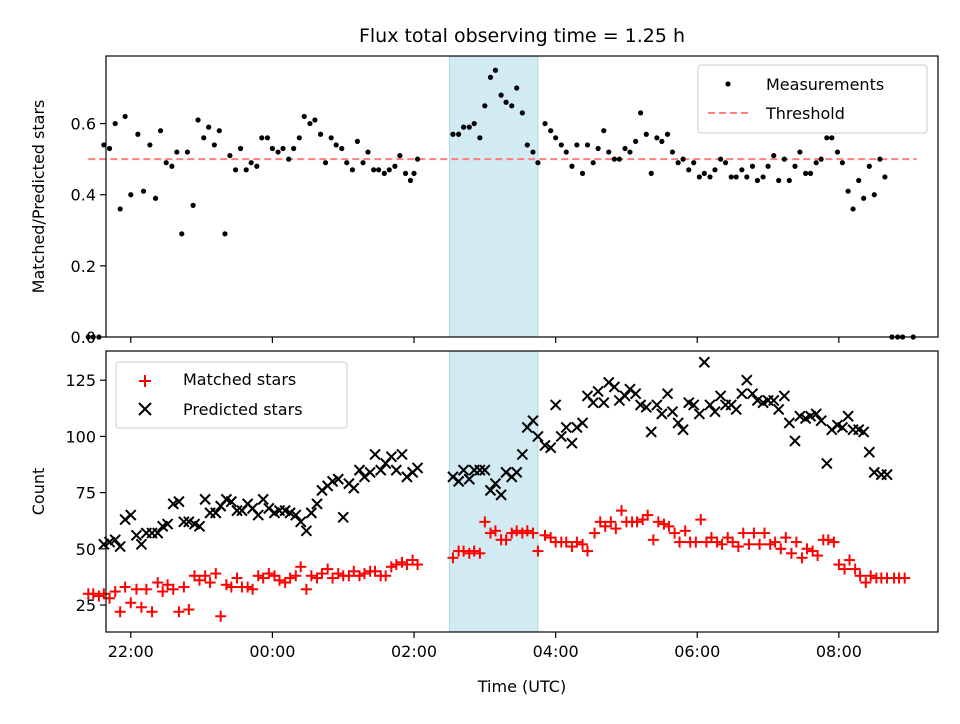  Describe the element at coordinates (80, 436) in the screenshot. I see `y-tick-label: 100` at that location.